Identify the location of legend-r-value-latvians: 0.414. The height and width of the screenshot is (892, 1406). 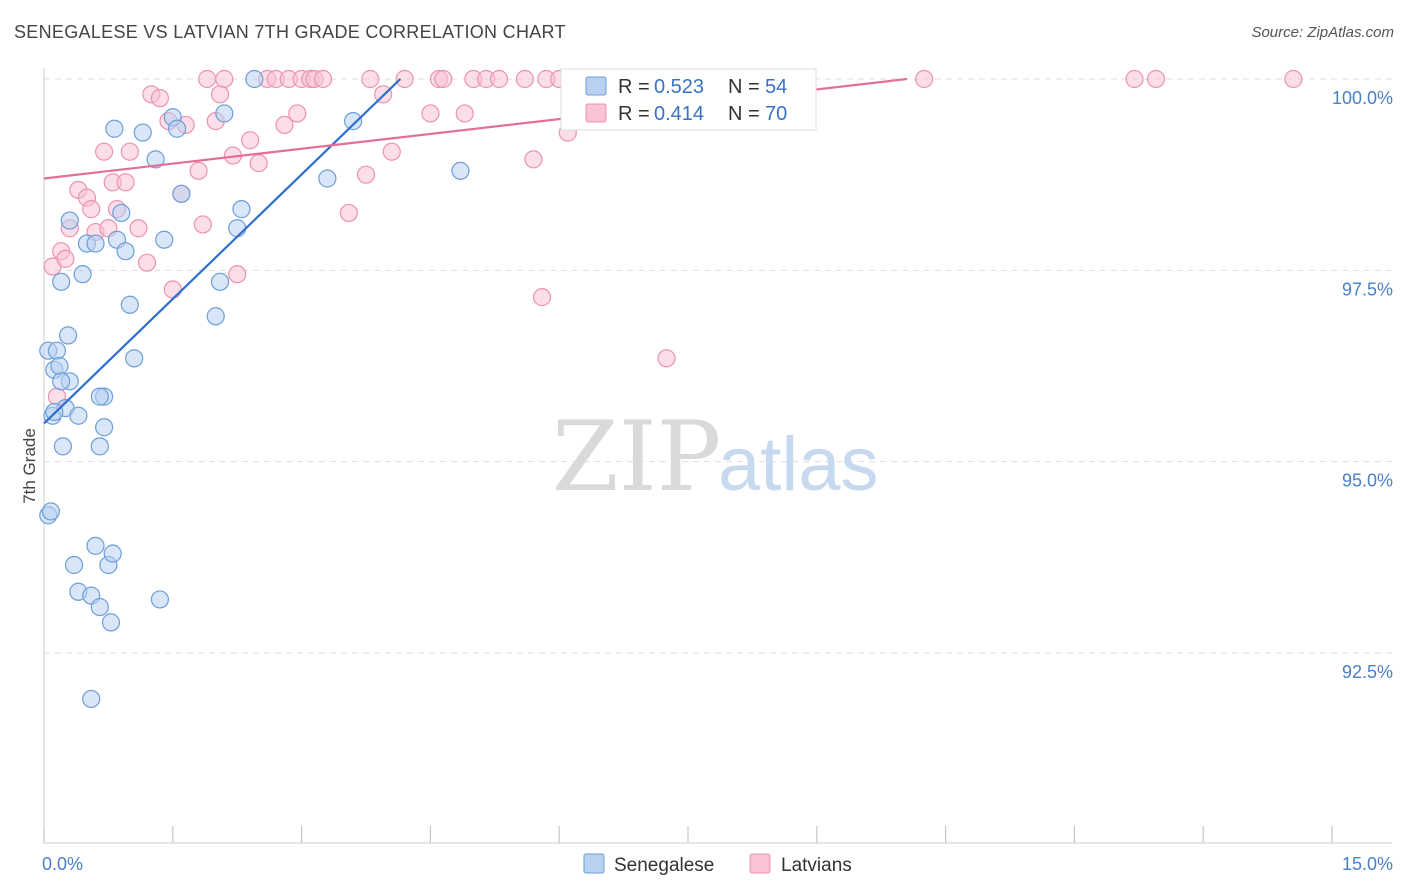
(679, 114).